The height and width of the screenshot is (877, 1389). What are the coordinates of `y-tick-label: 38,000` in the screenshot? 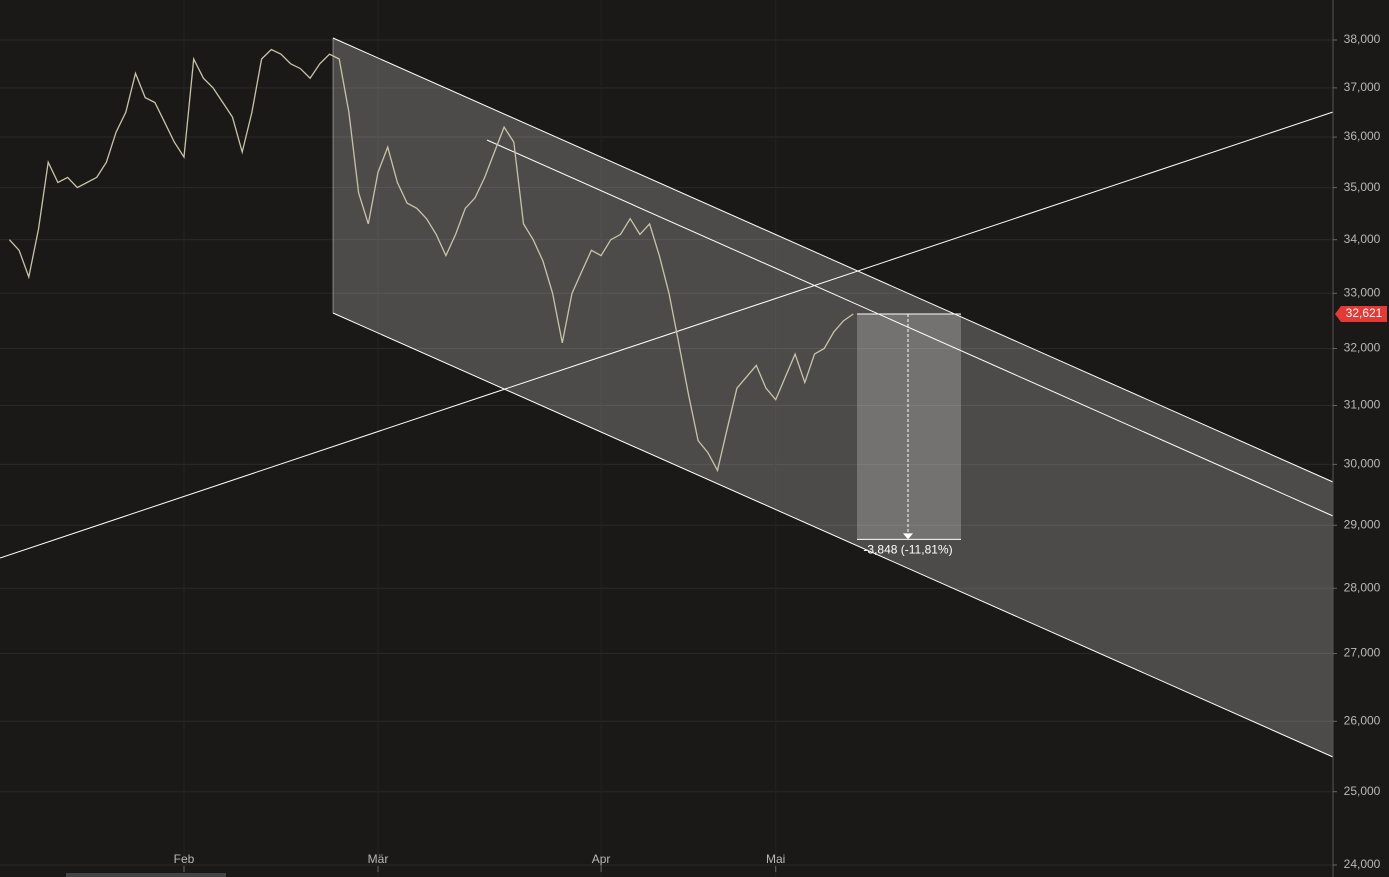 It's located at (1362, 39).